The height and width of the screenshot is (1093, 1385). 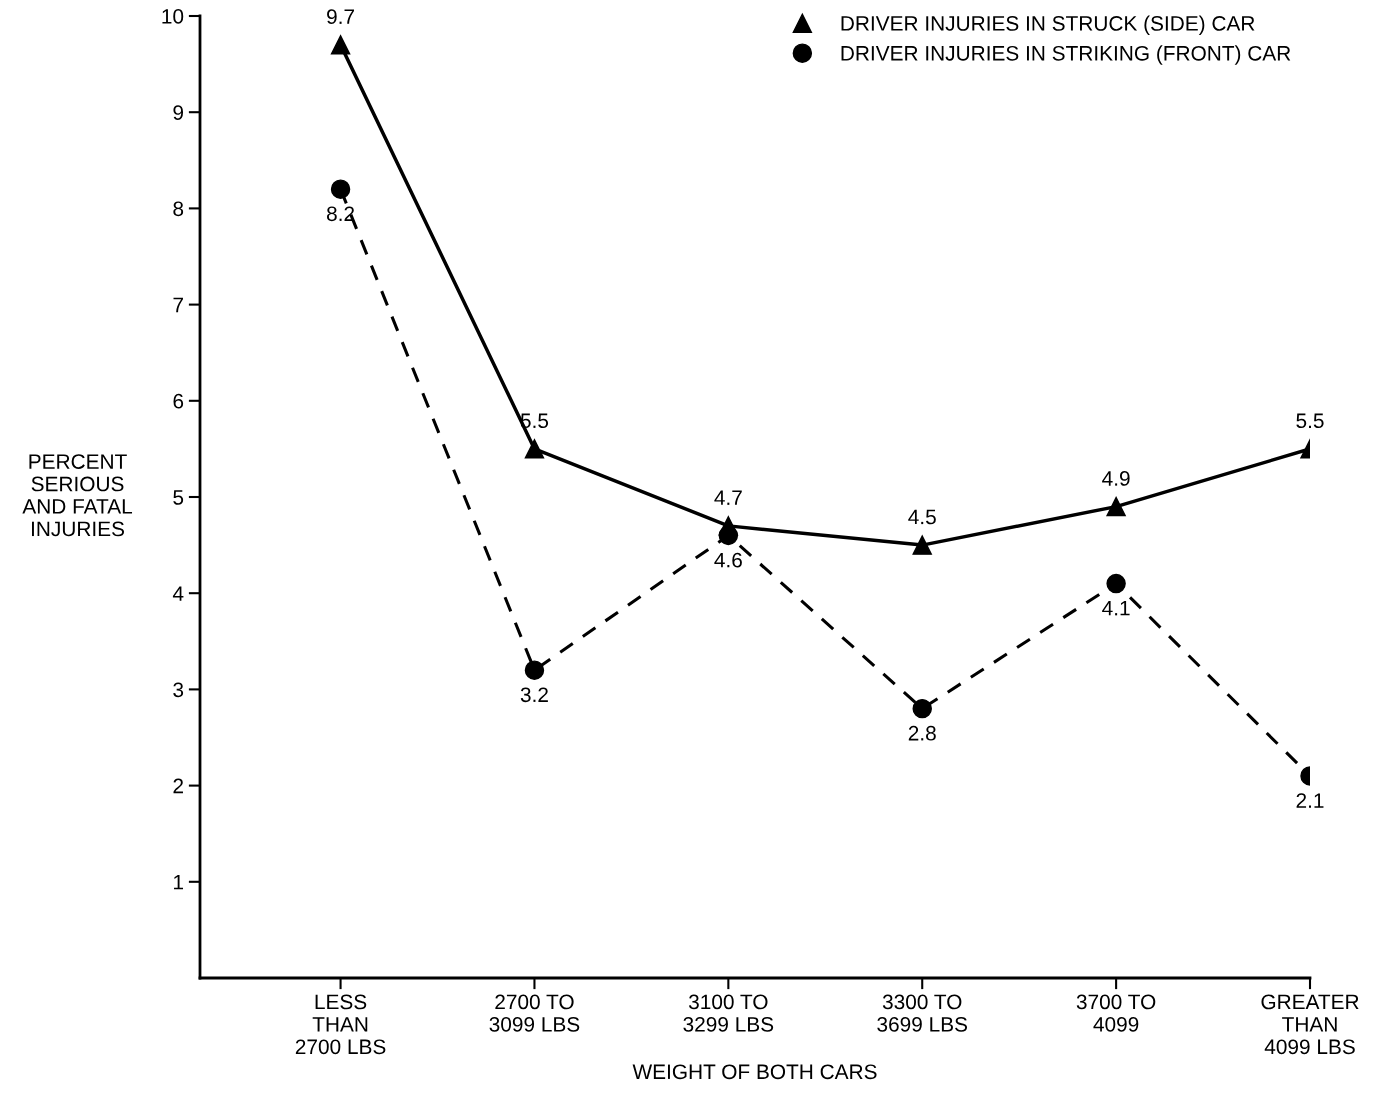 I want to click on data-label: 4.6, so click(x=728, y=560).